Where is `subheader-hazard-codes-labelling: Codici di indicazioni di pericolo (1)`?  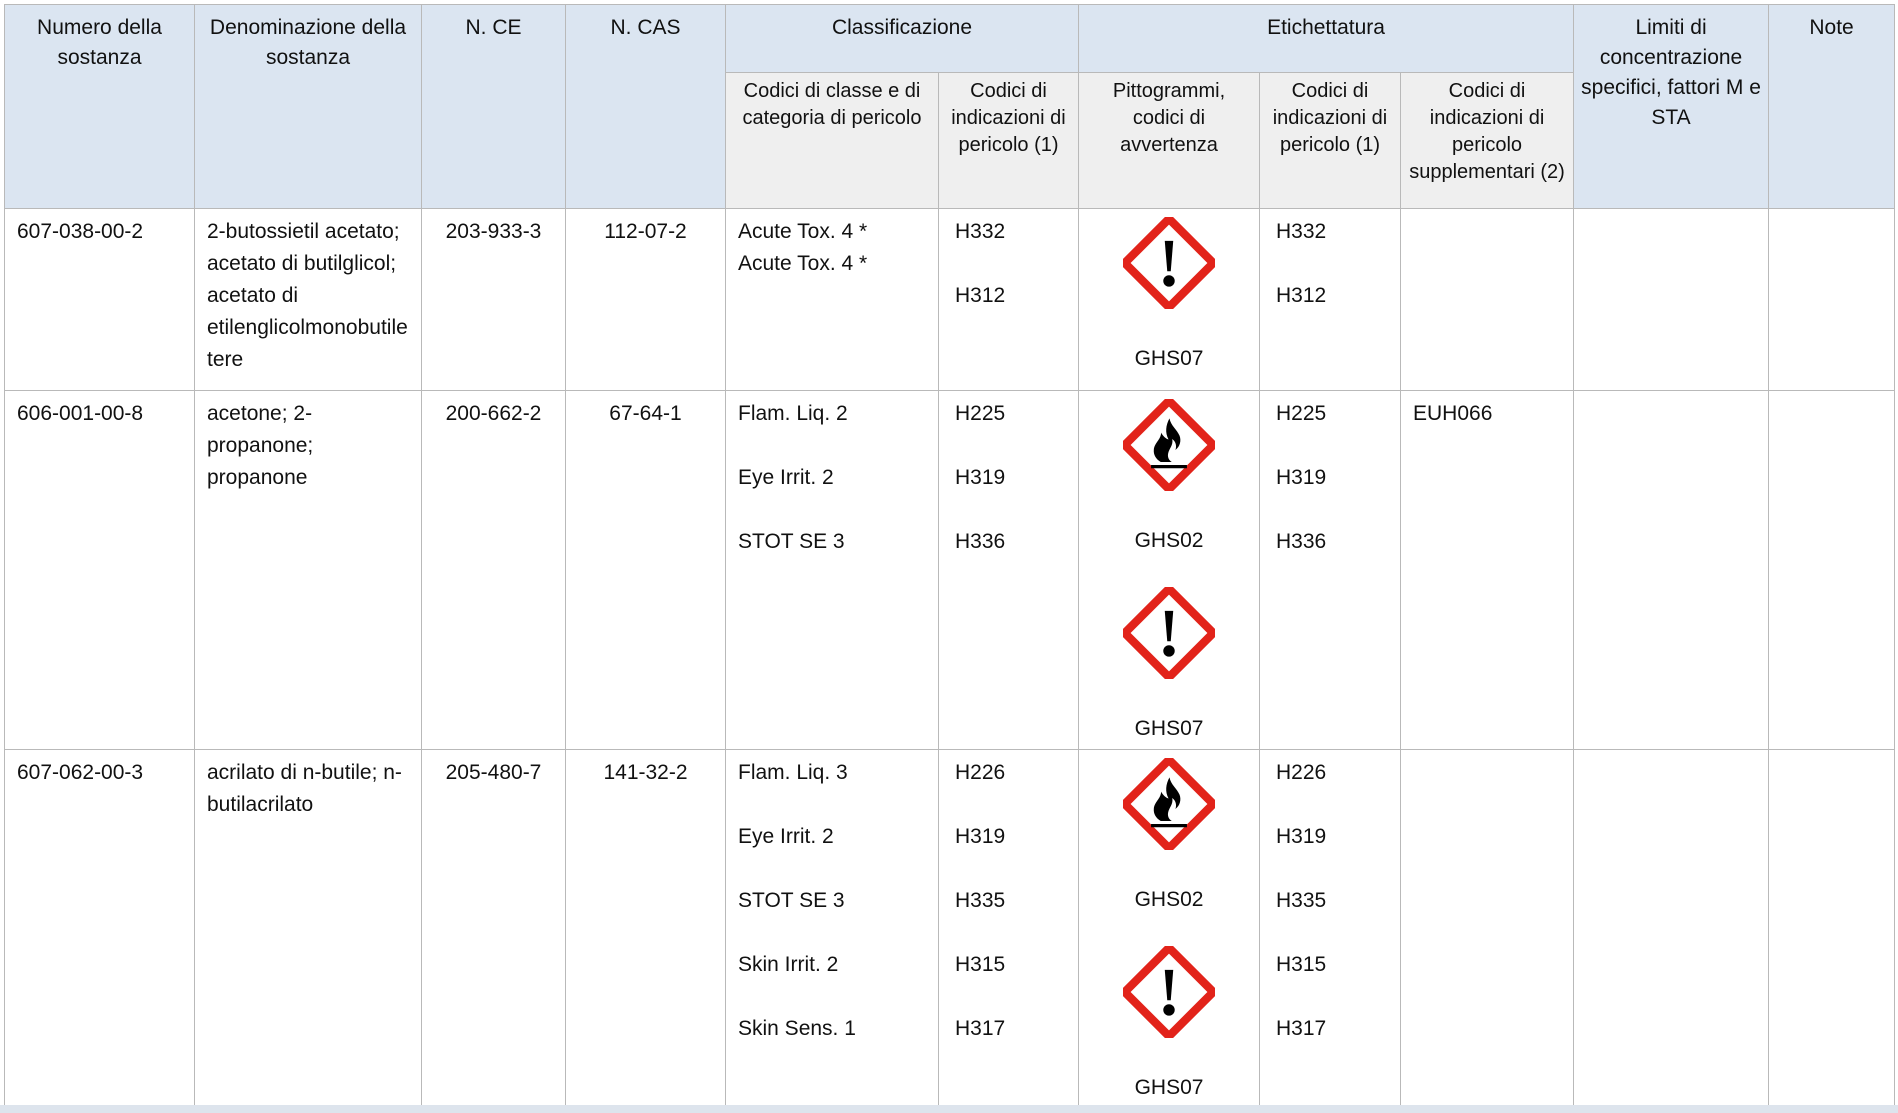 subheader-hazard-codes-labelling: Codici di indicazioni di pericolo (1) is located at coordinates (1330, 140).